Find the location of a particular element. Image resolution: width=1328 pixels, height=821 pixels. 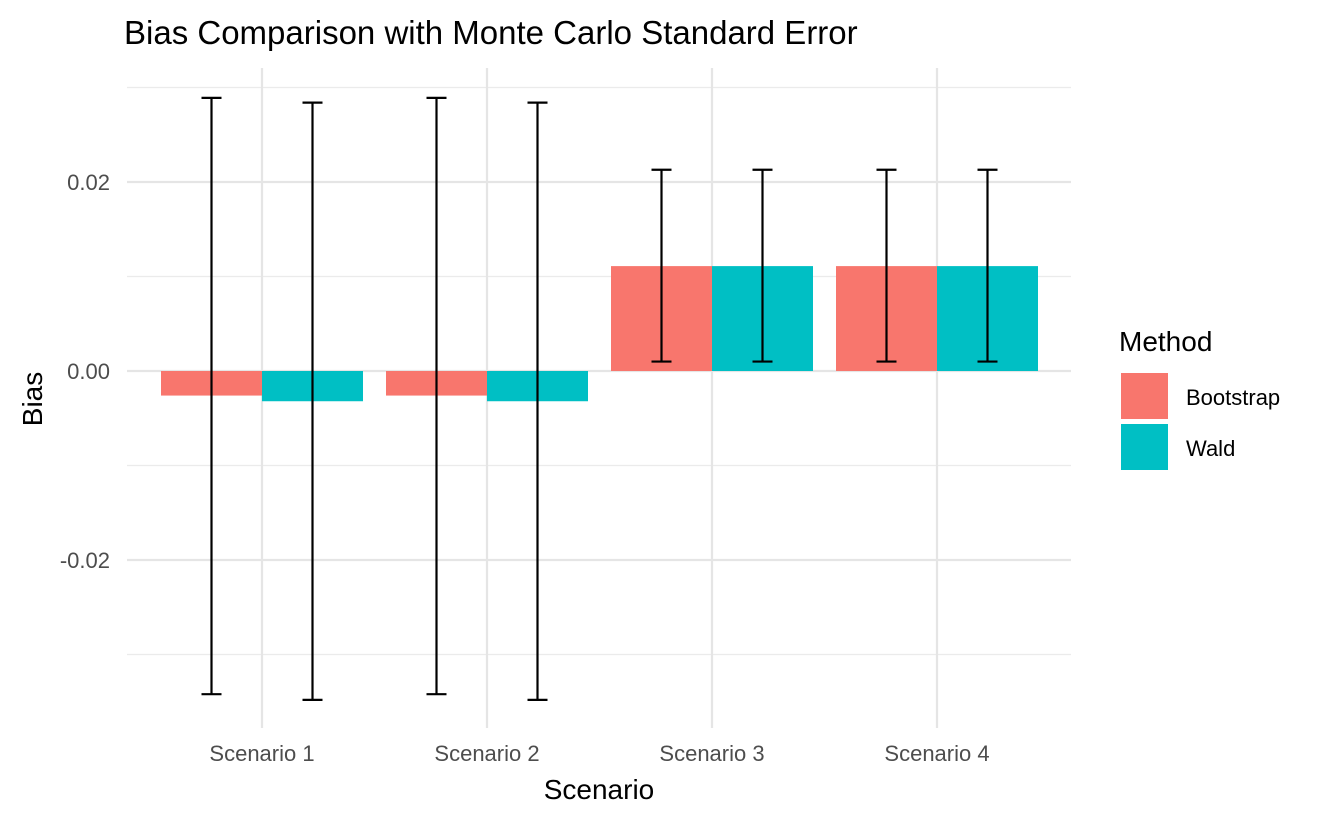

legend-item-bootstrap: Bootstrap is located at coordinates (1200, 396).